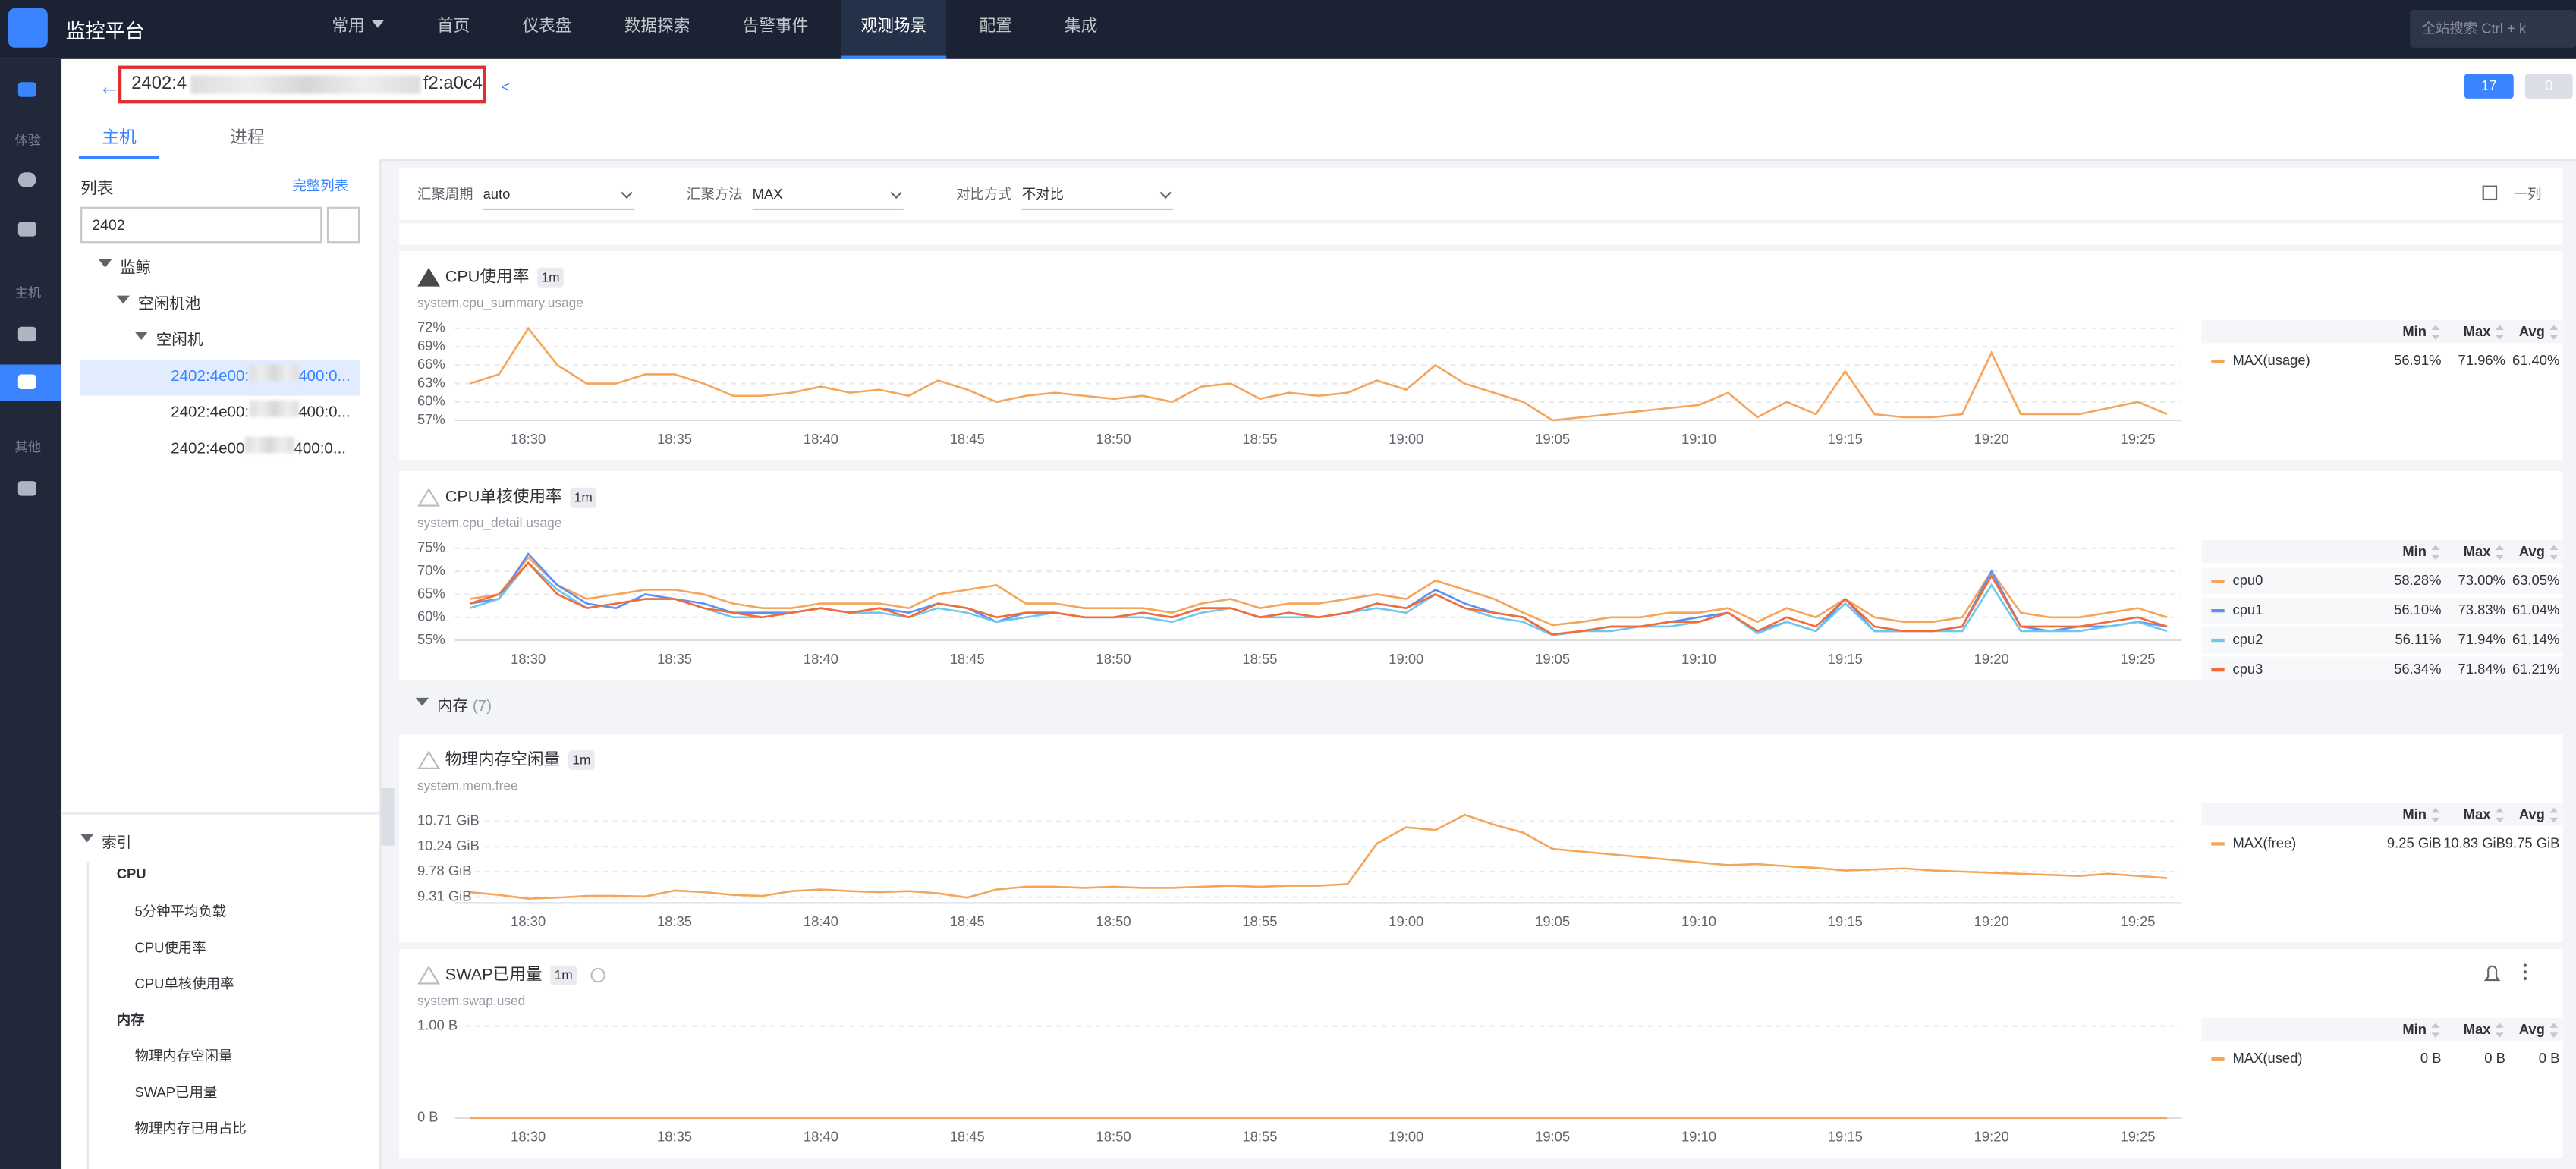 The width and height of the screenshot is (2576, 1169). I want to click on x-tick-label: 19:05, so click(1552, 659).